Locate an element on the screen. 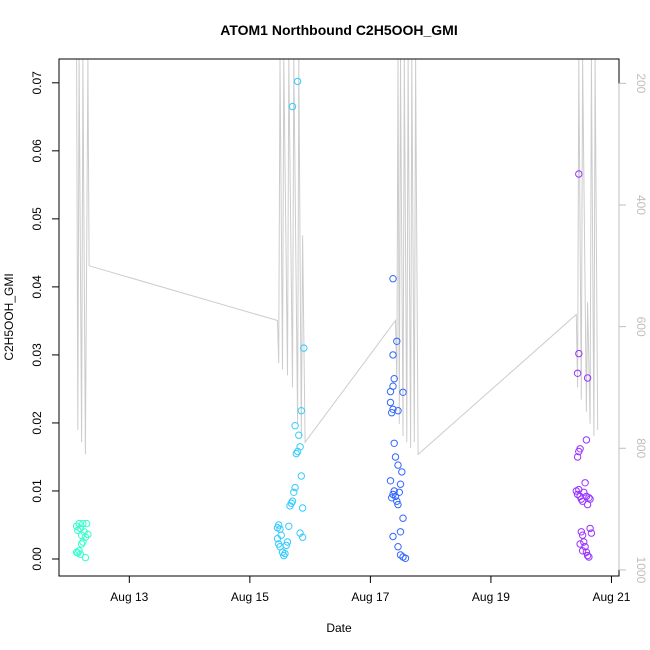 This screenshot has height=650, width=650. y-tick-label: 0.05 is located at coordinates (37, 219).